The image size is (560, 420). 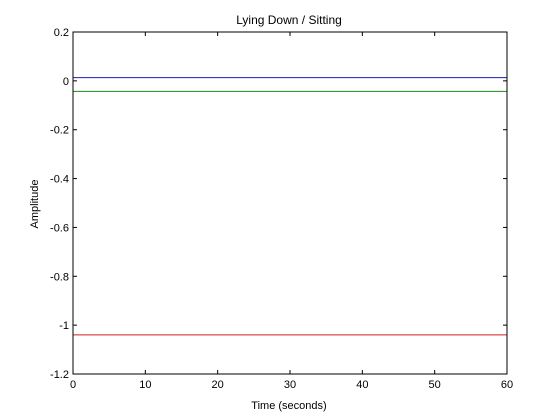 What do you see at coordinates (64, 326) in the screenshot?
I see `y-tick-label: -1` at bounding box center [64, 326].